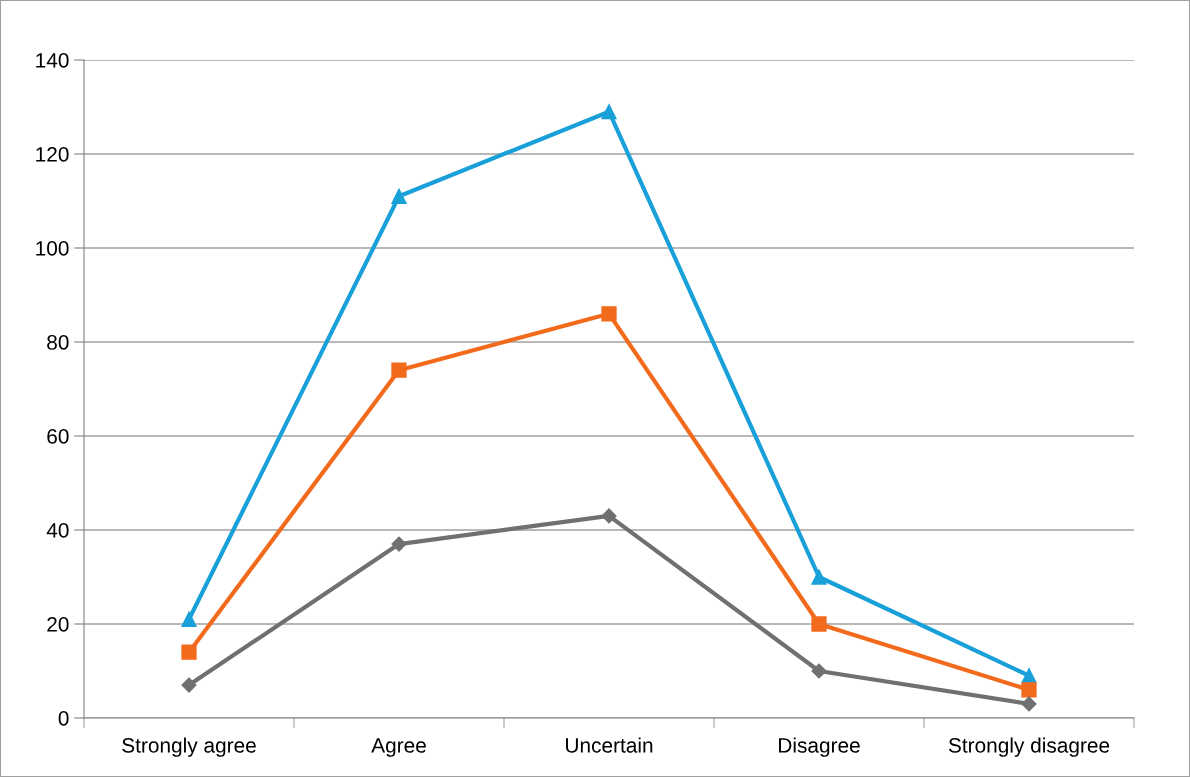 The height and width of the screenshot is (777, 1190). What do you see at coordinates (58, 436) in the screenshot?
I see `y-tick-label: 60` at bounding box center [58, 436].